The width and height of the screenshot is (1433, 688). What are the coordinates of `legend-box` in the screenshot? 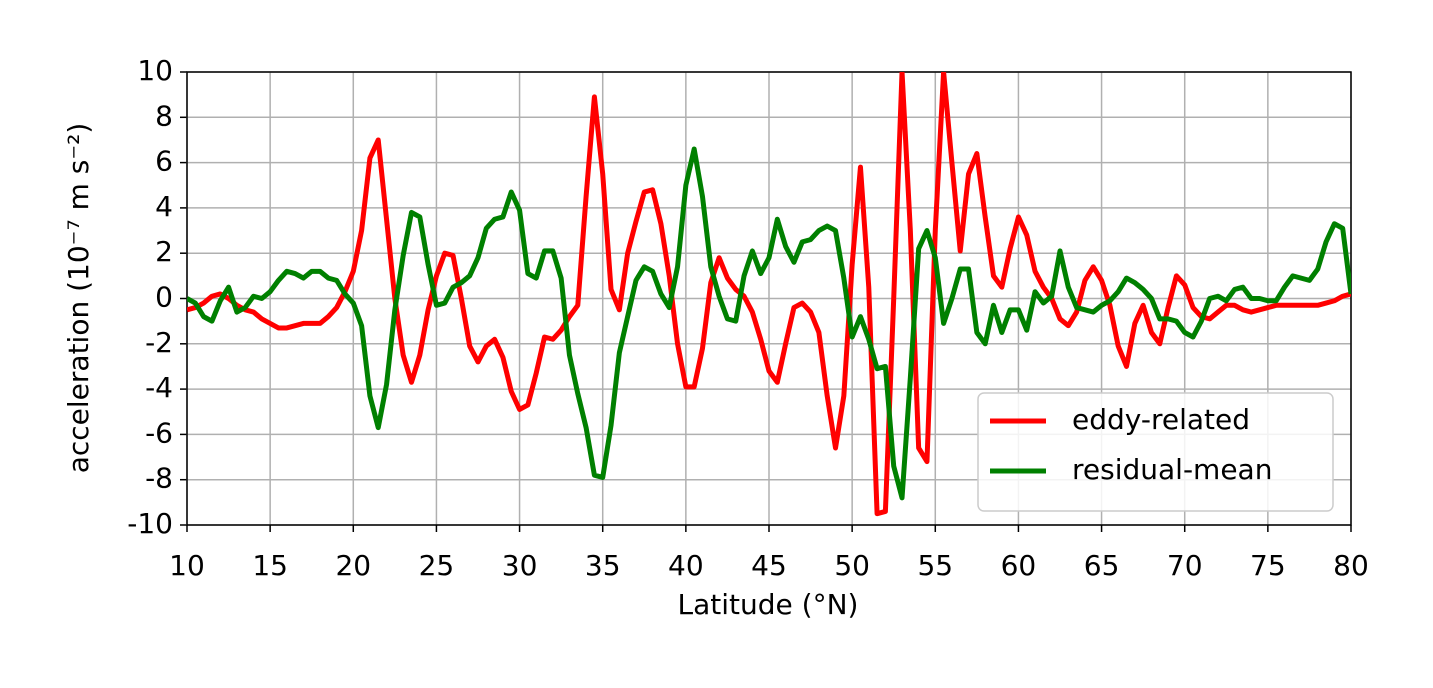 It's located at (1155, 452).